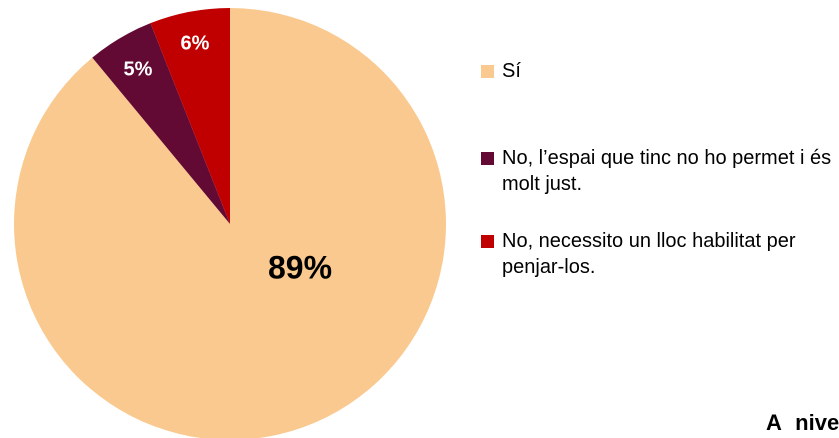 This screenshot has height=438, width=839. What do you see at coordinates (656, 71) in the screenshot?
I see `legend-item: Sí` at bounding box center [656, 71].